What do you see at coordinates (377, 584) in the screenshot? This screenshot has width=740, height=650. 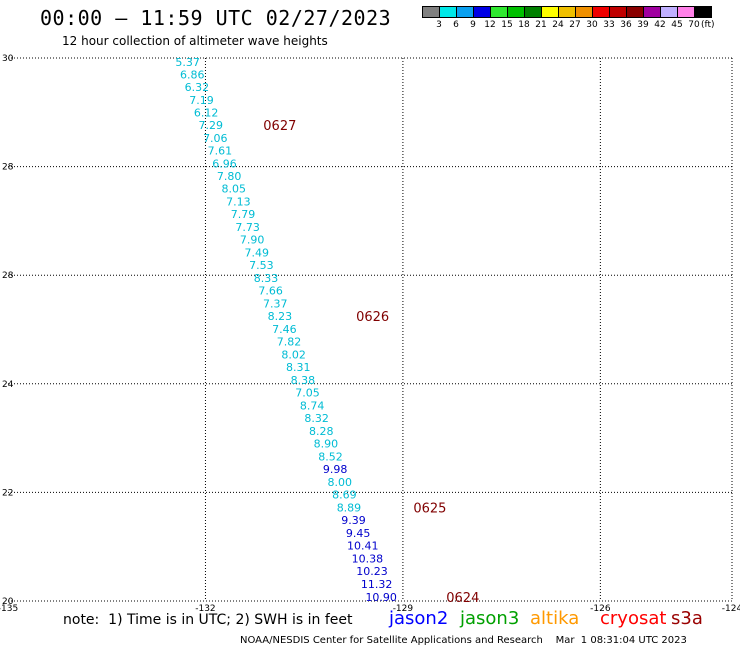 I see `wave-height-value: 11.32` at bounding box center [377, 584].